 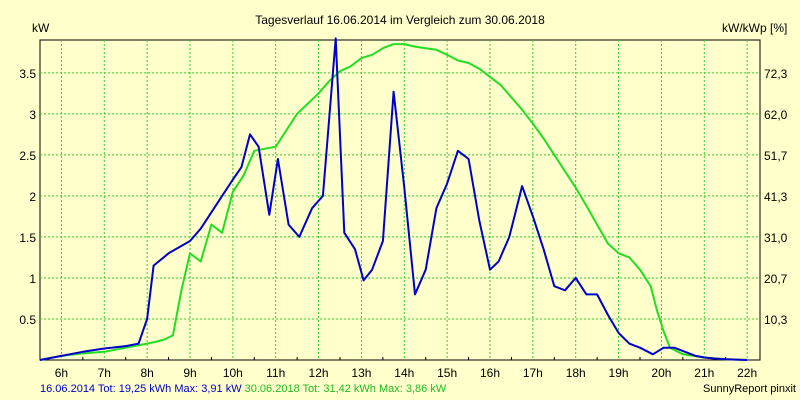 I want to click on footer-brand: SunnyReport pinxit, so click(x=749, y=389).